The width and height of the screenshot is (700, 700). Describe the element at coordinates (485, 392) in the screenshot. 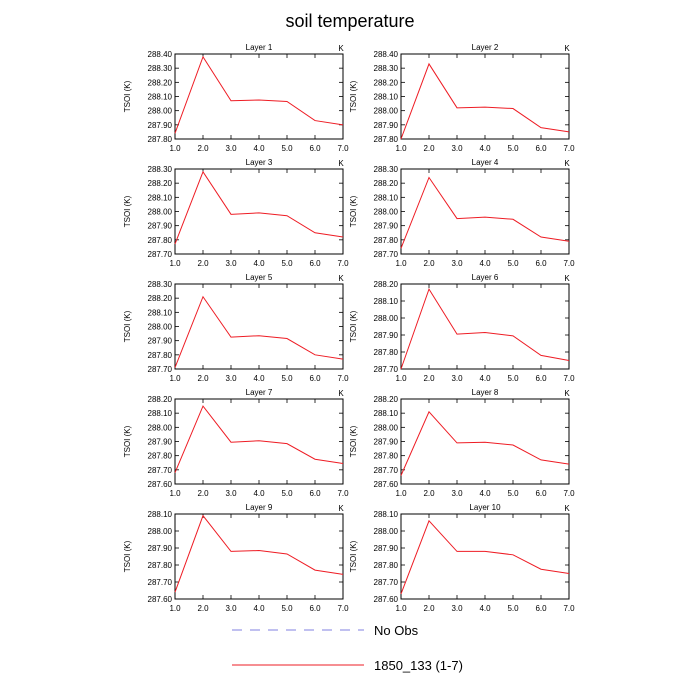

I see `panel-title: Layer 8` at that location.